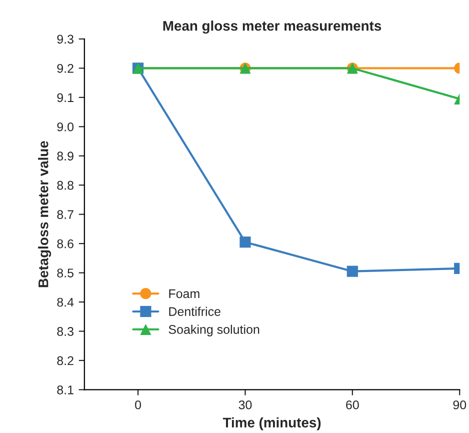 The height and width of the screenshot is (433, 469). What do you see at coordinates (65, 361) in the screenshot?
I see `y-tick-label: 8.2` at bounding box center [65, 361].